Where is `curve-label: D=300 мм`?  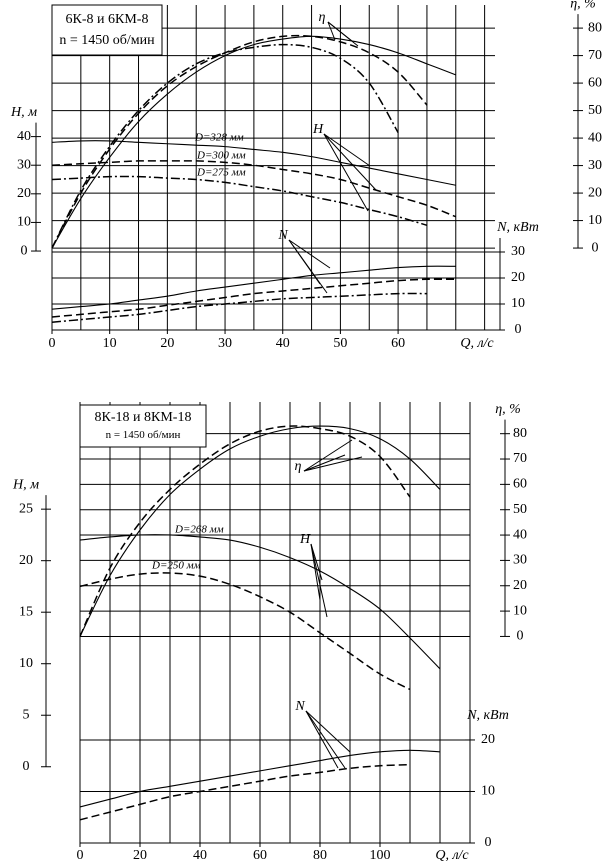 curve-label: D=300 мм is located at coordinates (221, 156).